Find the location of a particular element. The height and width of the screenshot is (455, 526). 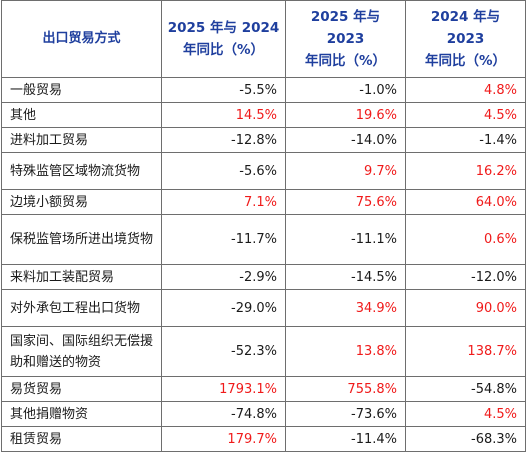

value-cell: -68.3% is located at coordinates (465, 439).